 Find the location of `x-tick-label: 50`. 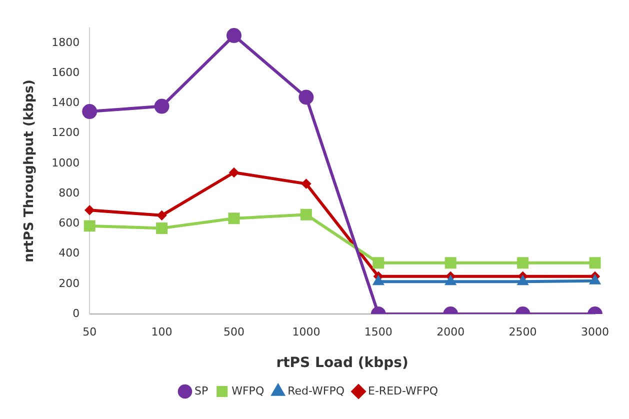

x-tick-label: 50 is located at coordinates (89, 331).